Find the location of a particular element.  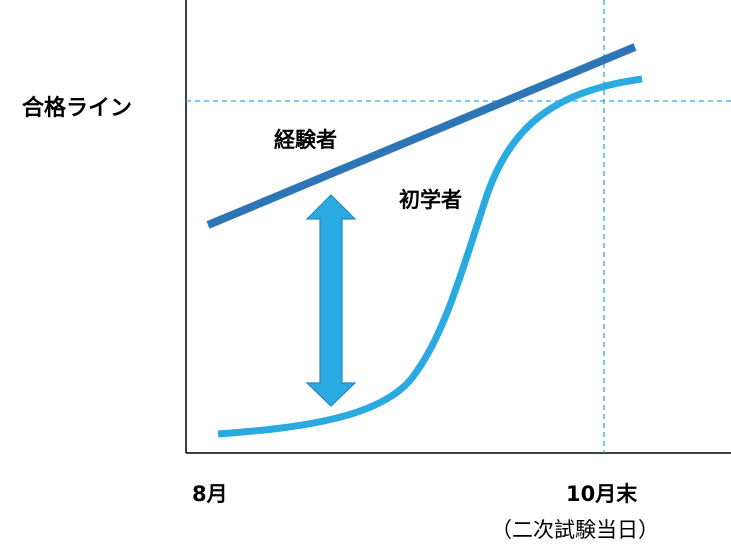

x-label-exam-day: （二次試験当日） is located at coordinates (575, 530).